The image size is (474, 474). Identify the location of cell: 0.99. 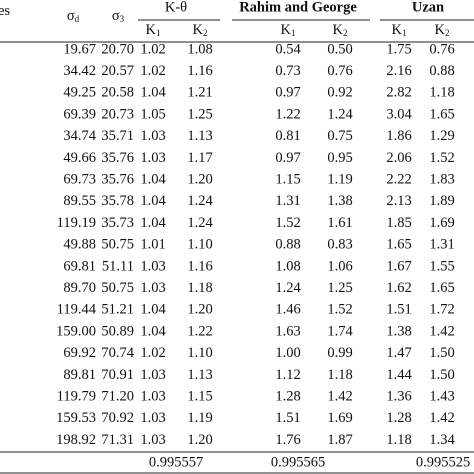
(339, 353).